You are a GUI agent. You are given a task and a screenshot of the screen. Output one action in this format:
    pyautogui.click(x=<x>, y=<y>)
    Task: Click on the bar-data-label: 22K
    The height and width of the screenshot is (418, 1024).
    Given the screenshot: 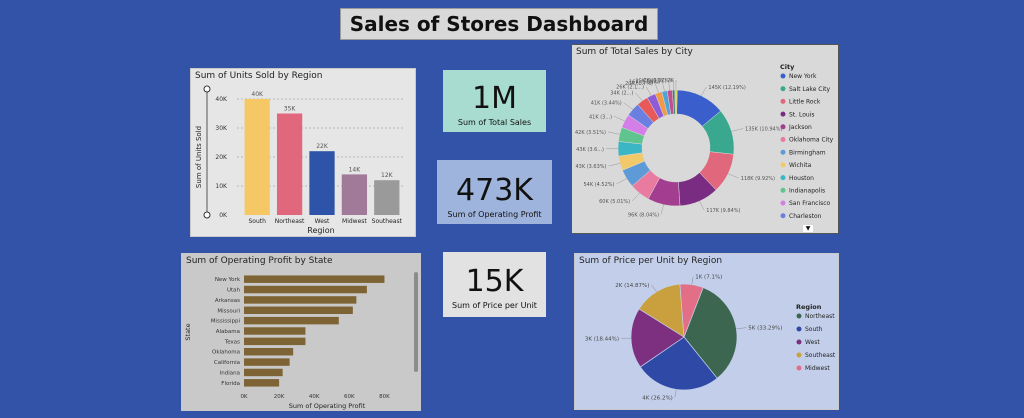 What is the action you would take?
    pyautogui.click(x=322, y=146)
    